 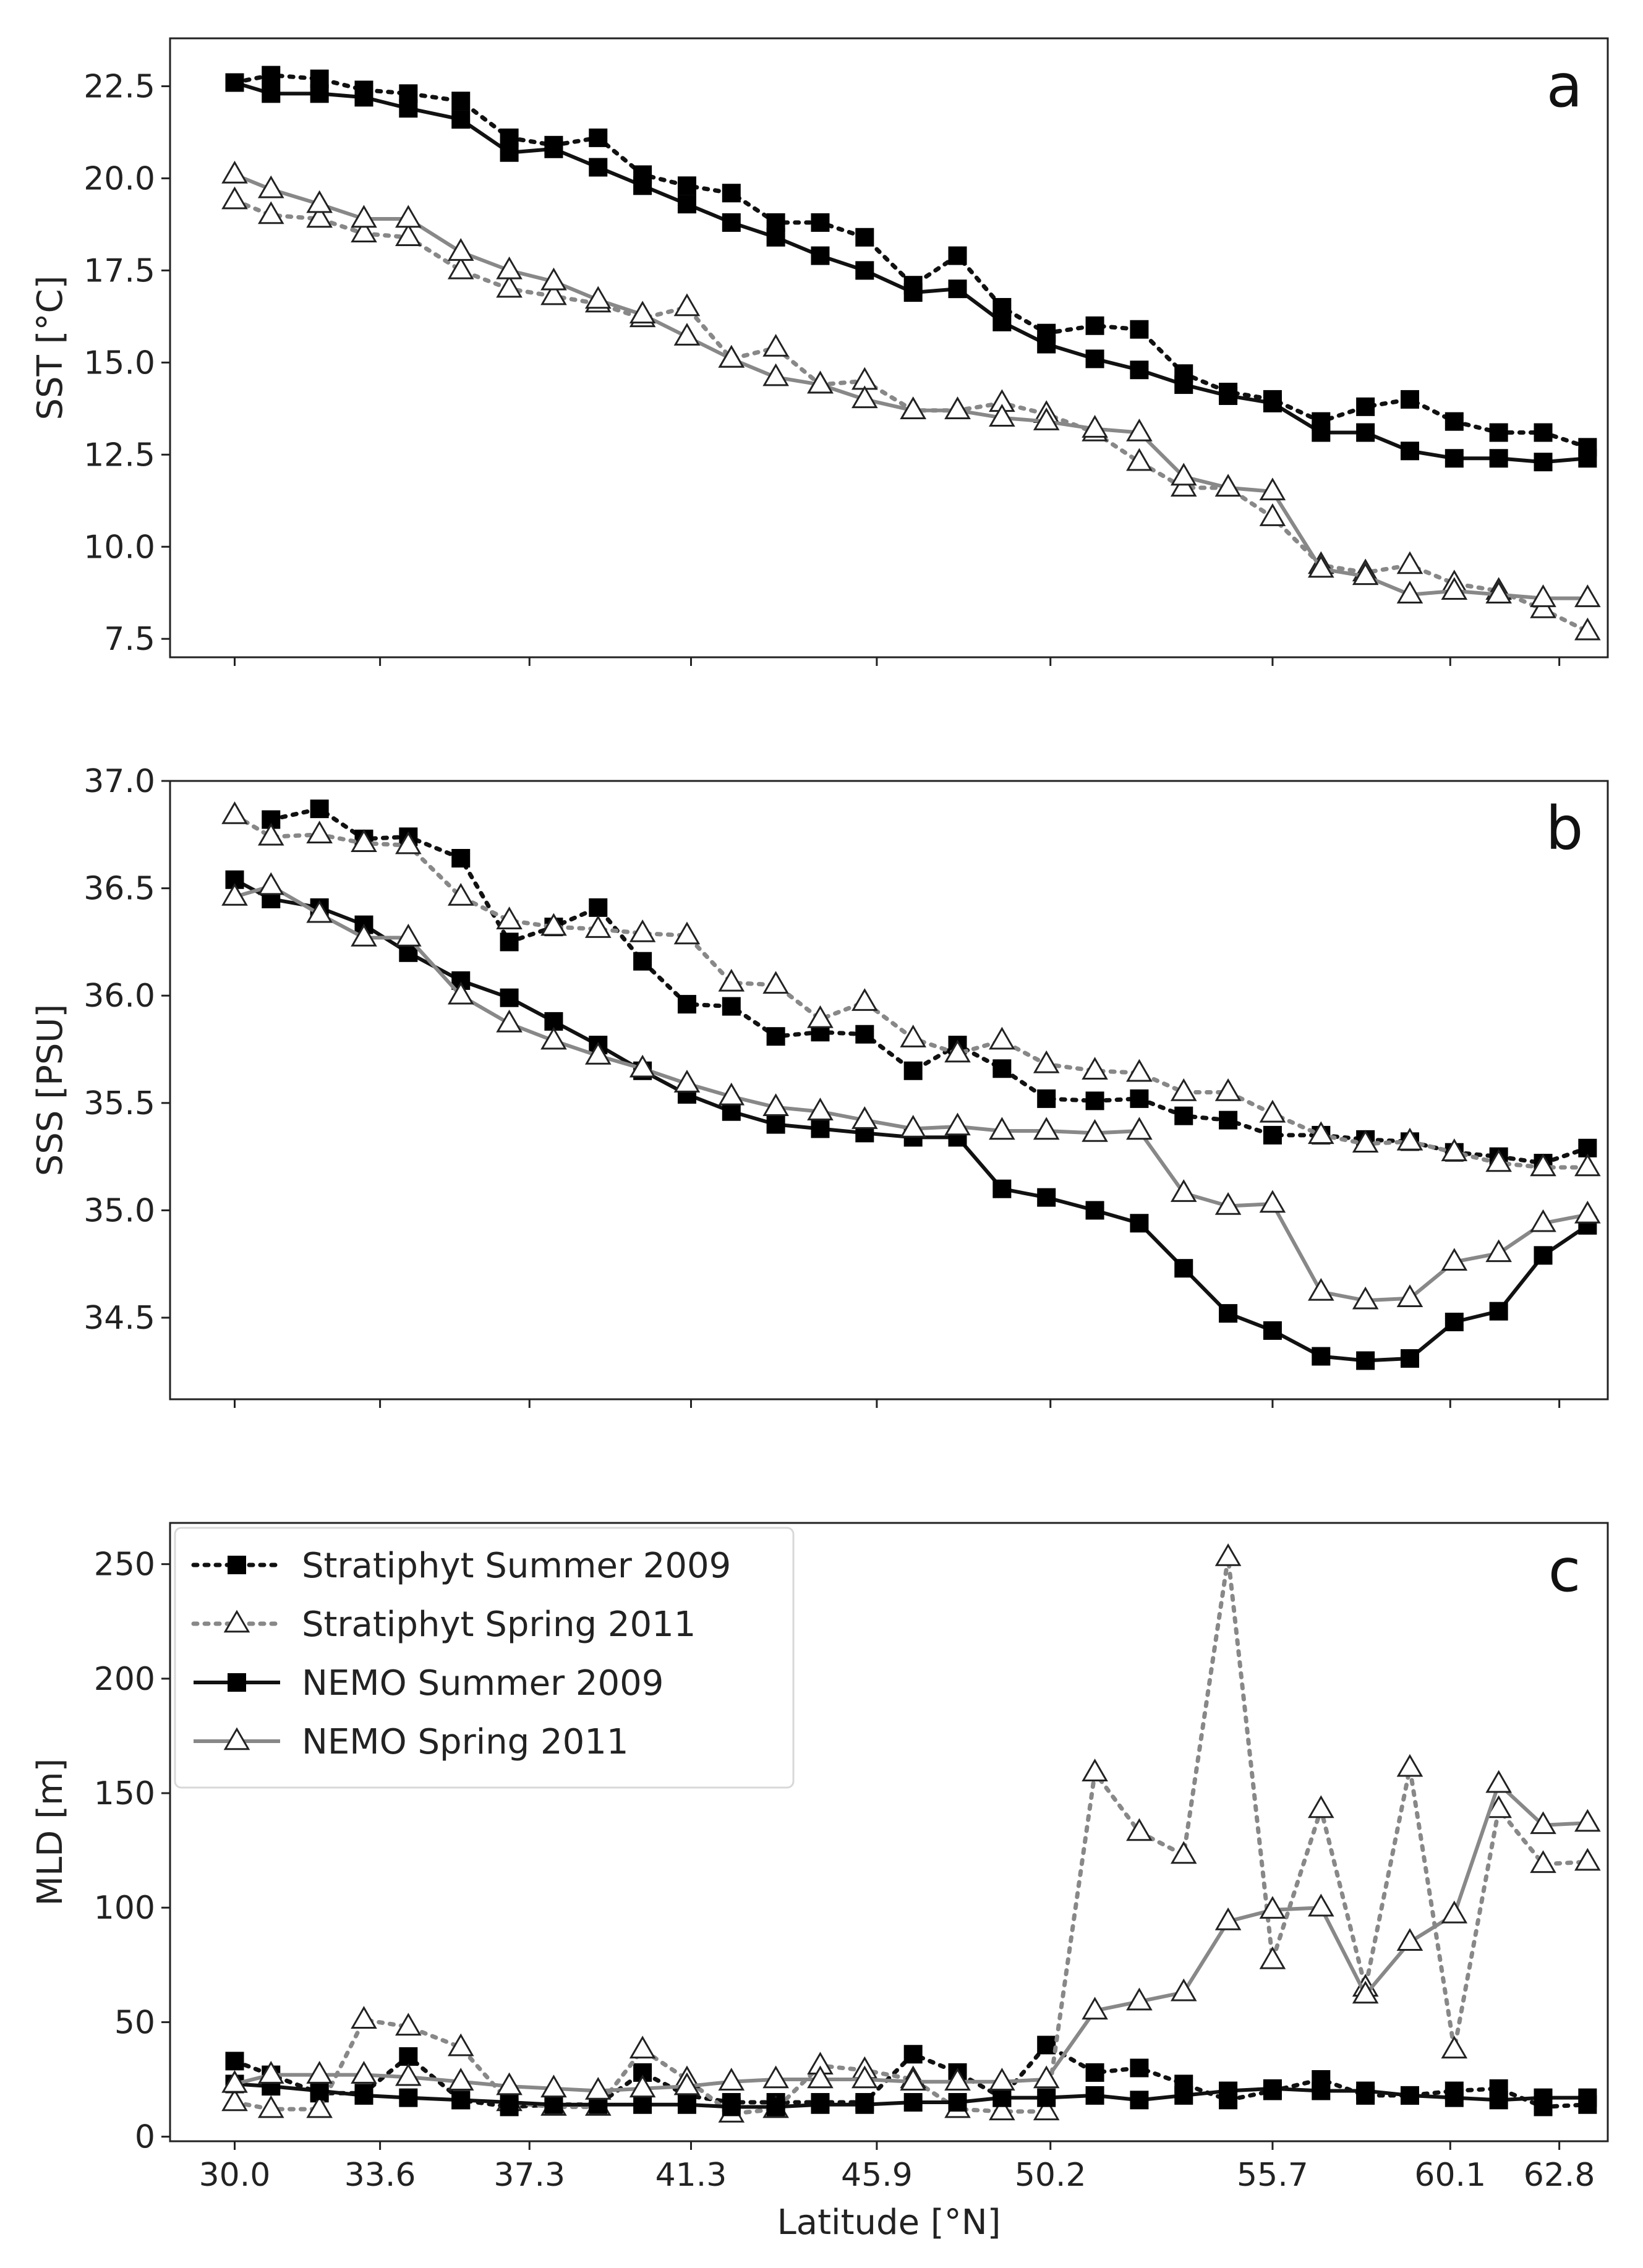 I want to click on legend-label: NEMO Spring 2011, so click(x=465, y=1742).